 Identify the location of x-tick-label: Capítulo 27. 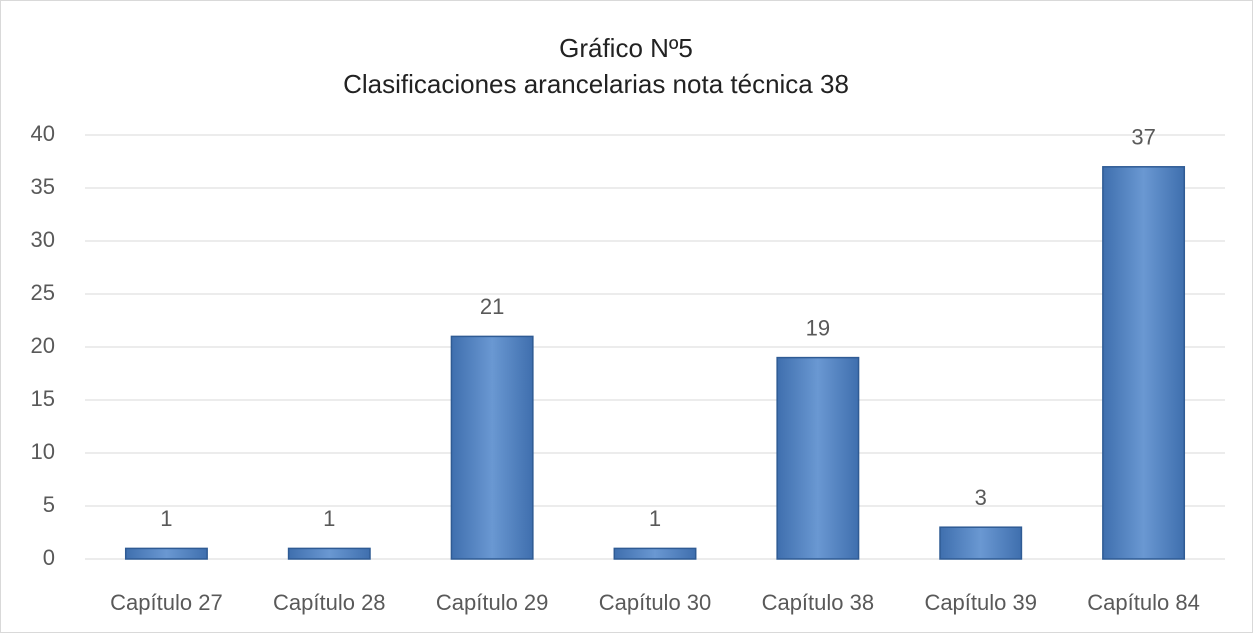
(166, 602).